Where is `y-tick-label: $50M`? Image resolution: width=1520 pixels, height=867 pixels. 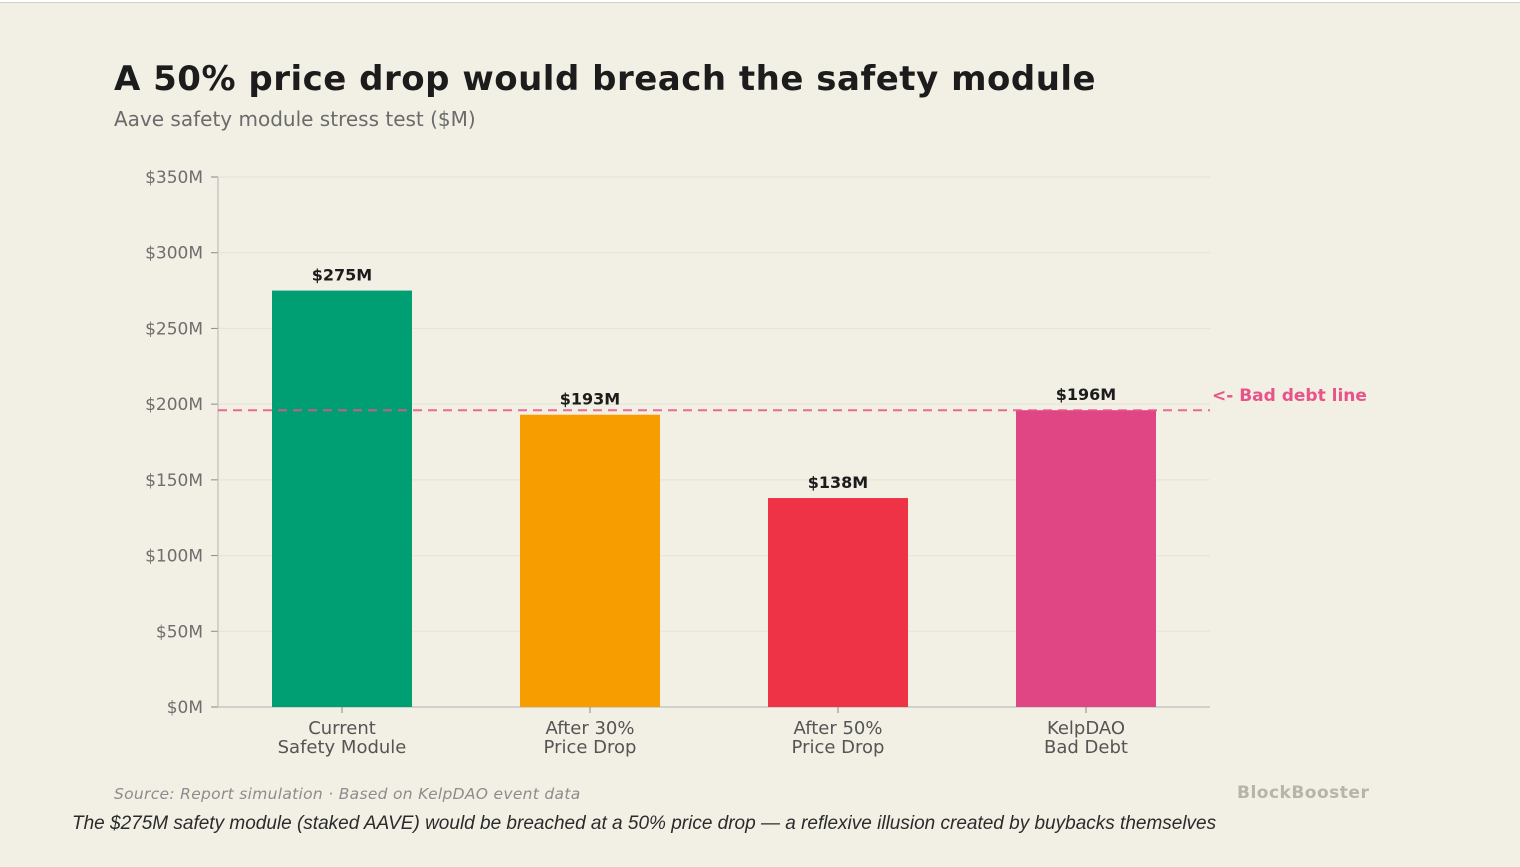 y-tick-label: $50M is located at coordinates (179, 632).